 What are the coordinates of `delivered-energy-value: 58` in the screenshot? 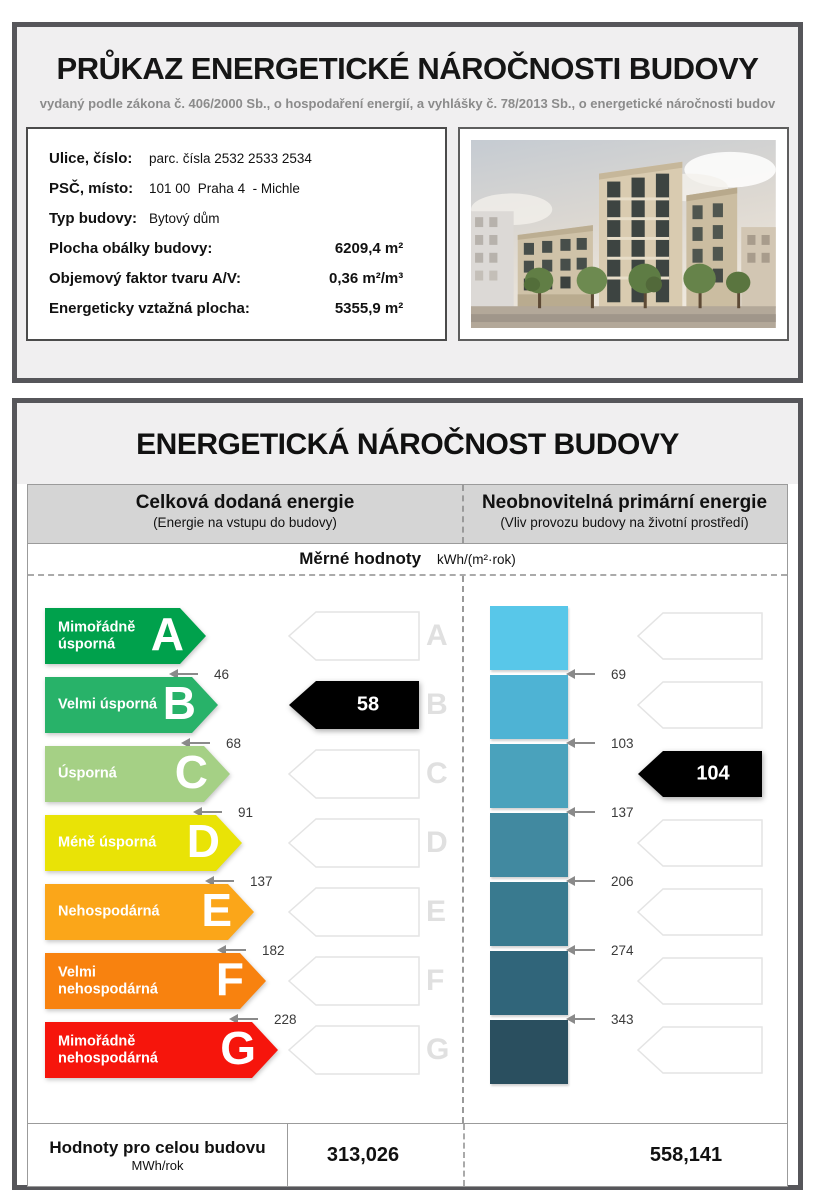 It's located at (368, 704).